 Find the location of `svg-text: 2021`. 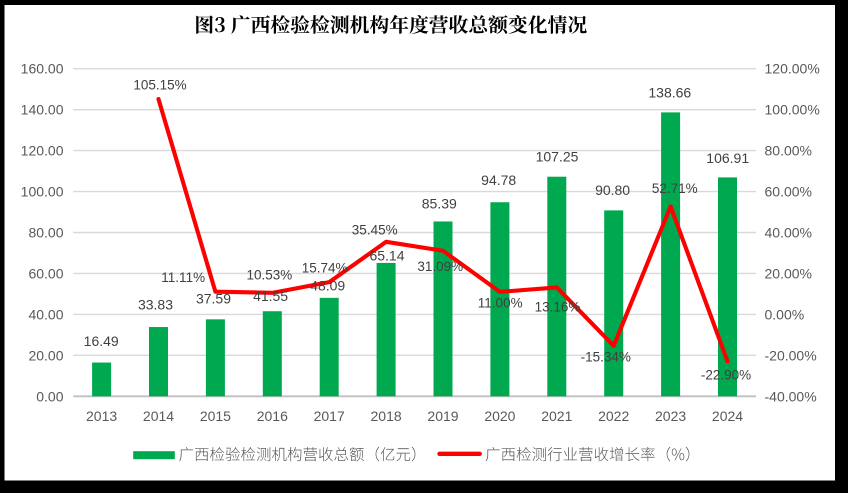

svg-text: 2021 is located at coordinates (556, 416).